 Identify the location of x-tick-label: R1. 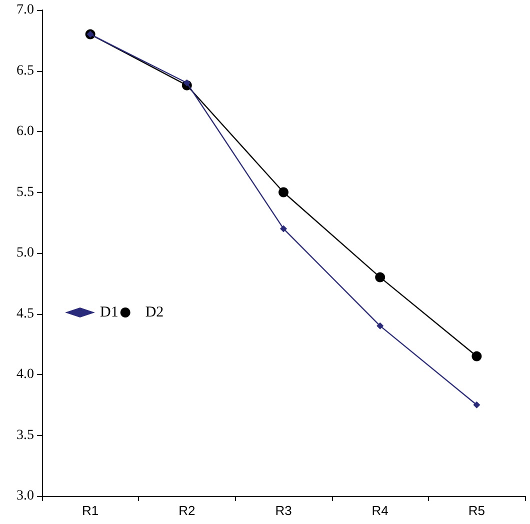
(90, 510).